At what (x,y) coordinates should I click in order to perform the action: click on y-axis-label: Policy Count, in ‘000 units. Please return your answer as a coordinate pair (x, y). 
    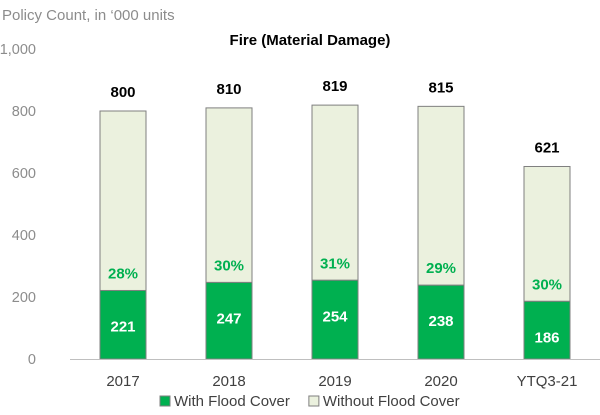
    Looking at the image, I should click on (88, 15).